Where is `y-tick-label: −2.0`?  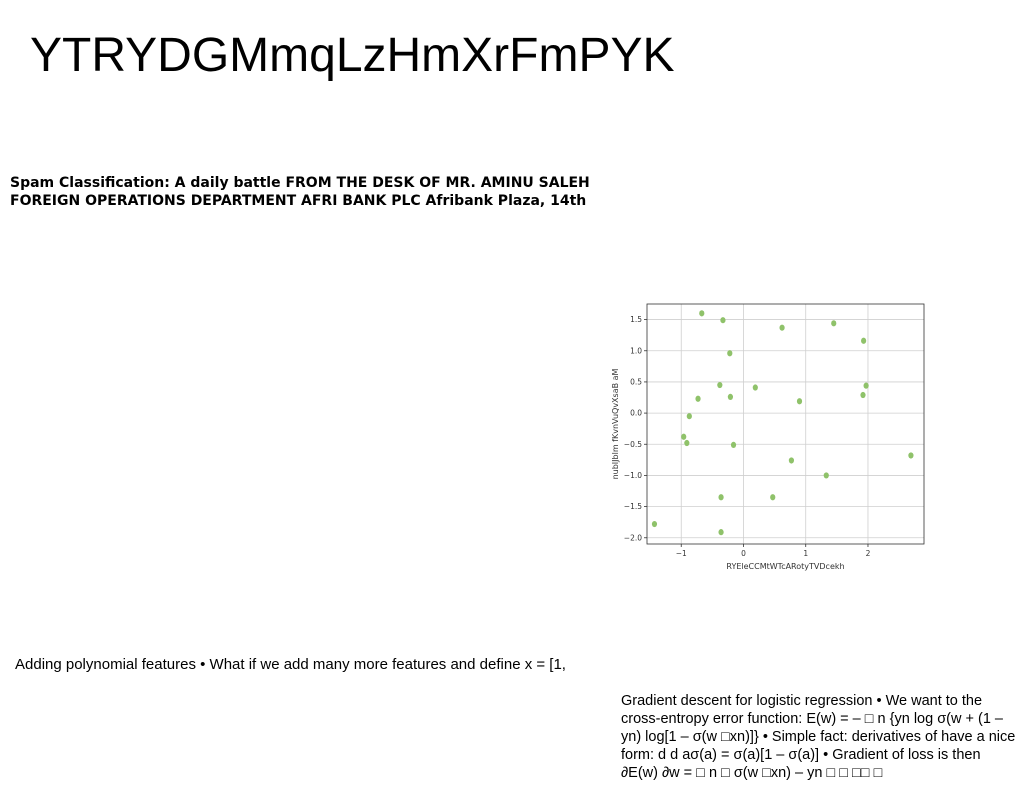 y-tick-label: −2.0 is located at coordinates (633, 537).